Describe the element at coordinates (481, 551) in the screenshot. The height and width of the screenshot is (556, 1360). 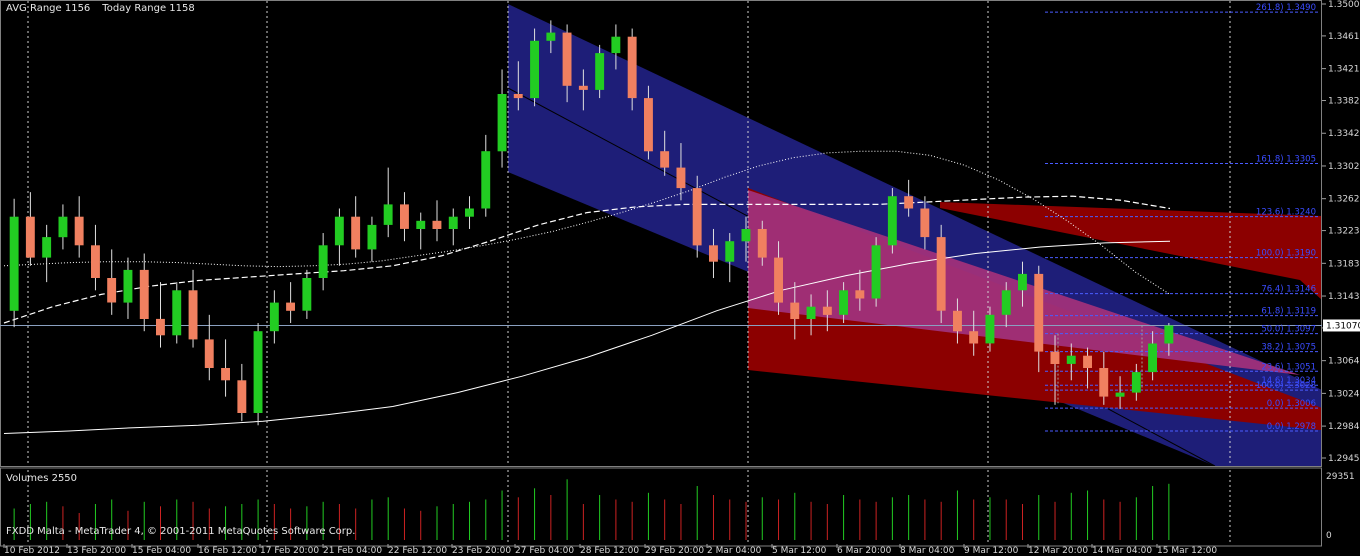
I see `time-tick-label: 23 Feb 20:00` at that location.